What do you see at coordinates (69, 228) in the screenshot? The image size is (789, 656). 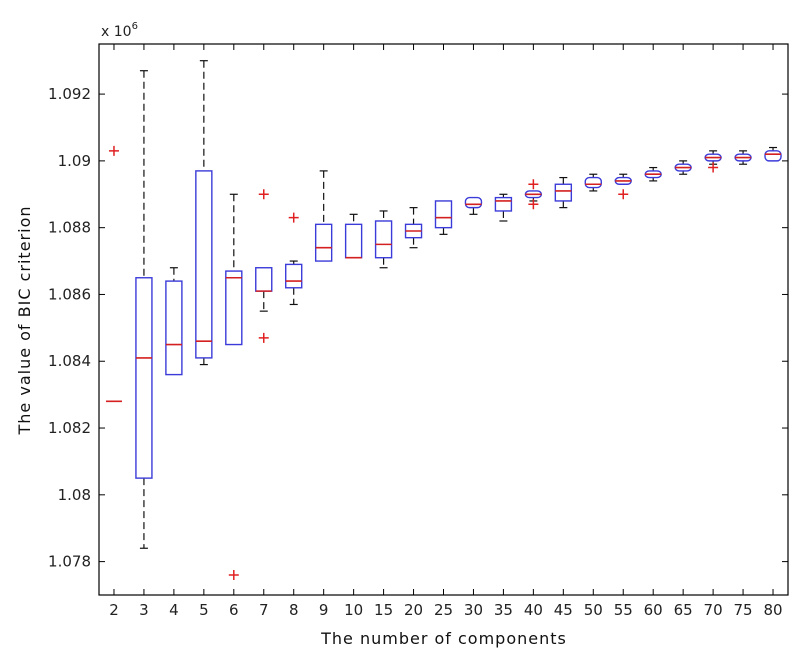 I see `y-tick-label: 1.088` at bounding box center [69, 228].